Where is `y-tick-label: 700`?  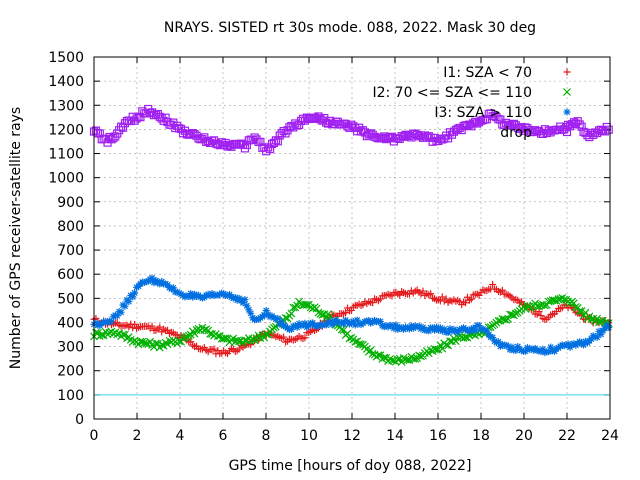
y-tick-label: 700 is located at coordinates (70, 251).